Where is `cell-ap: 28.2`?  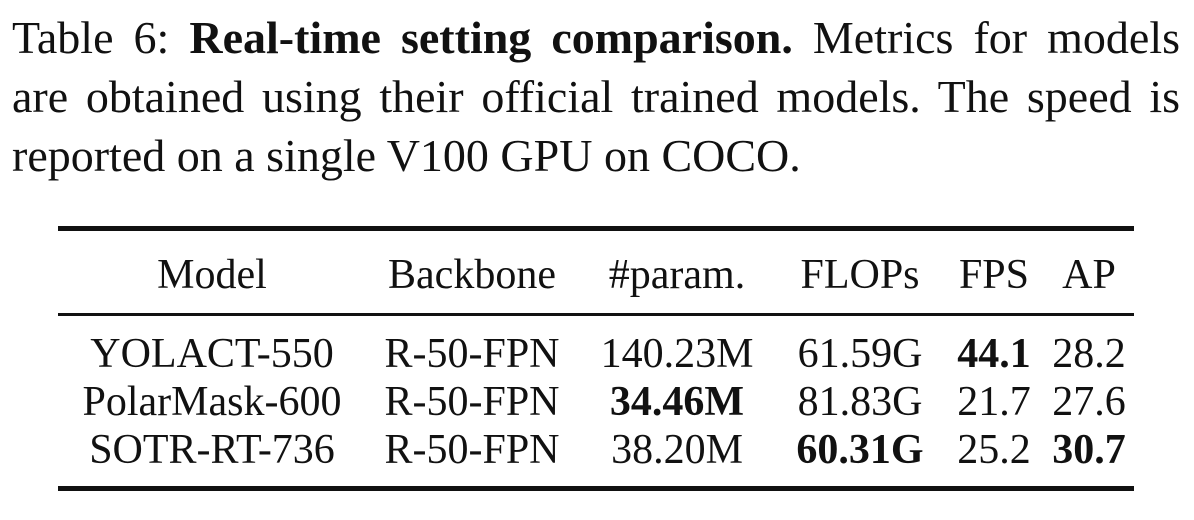 cell-ap: 28.2 is located at coordinates (1089, 354).